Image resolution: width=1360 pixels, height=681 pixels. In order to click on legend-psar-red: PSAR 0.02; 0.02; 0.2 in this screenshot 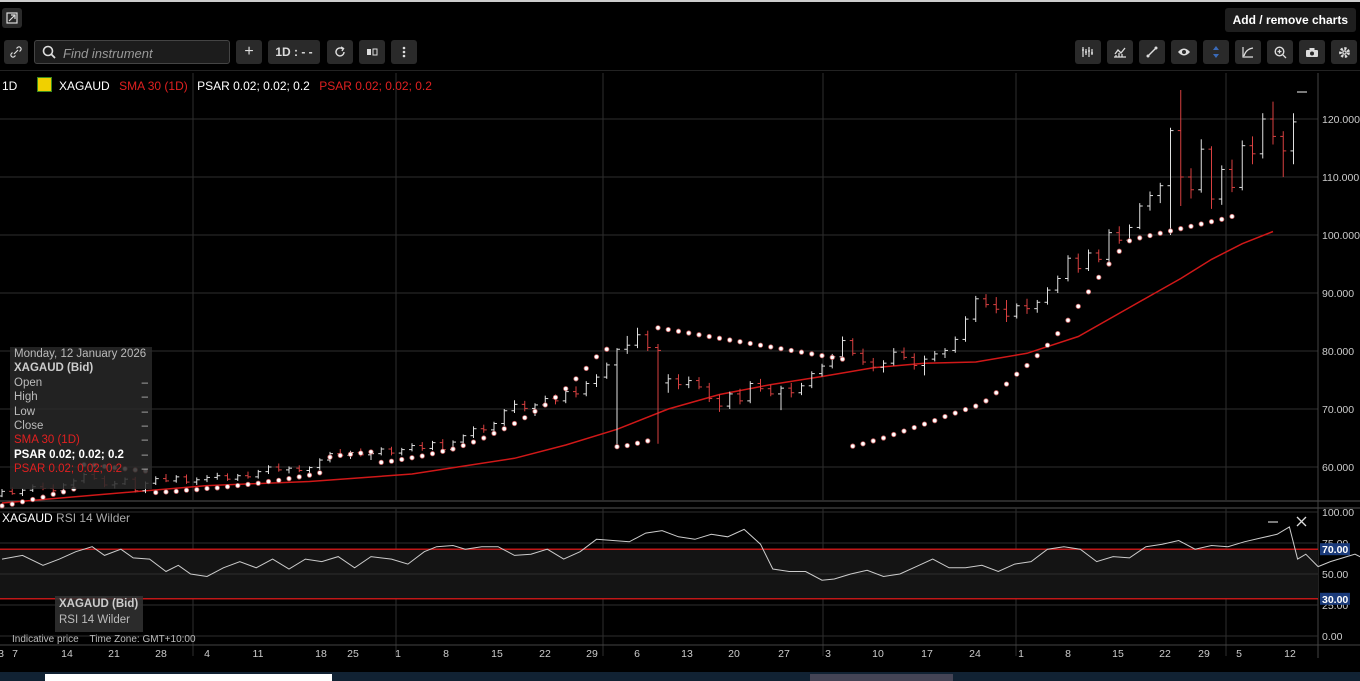, I will do `click(375, 86)`.